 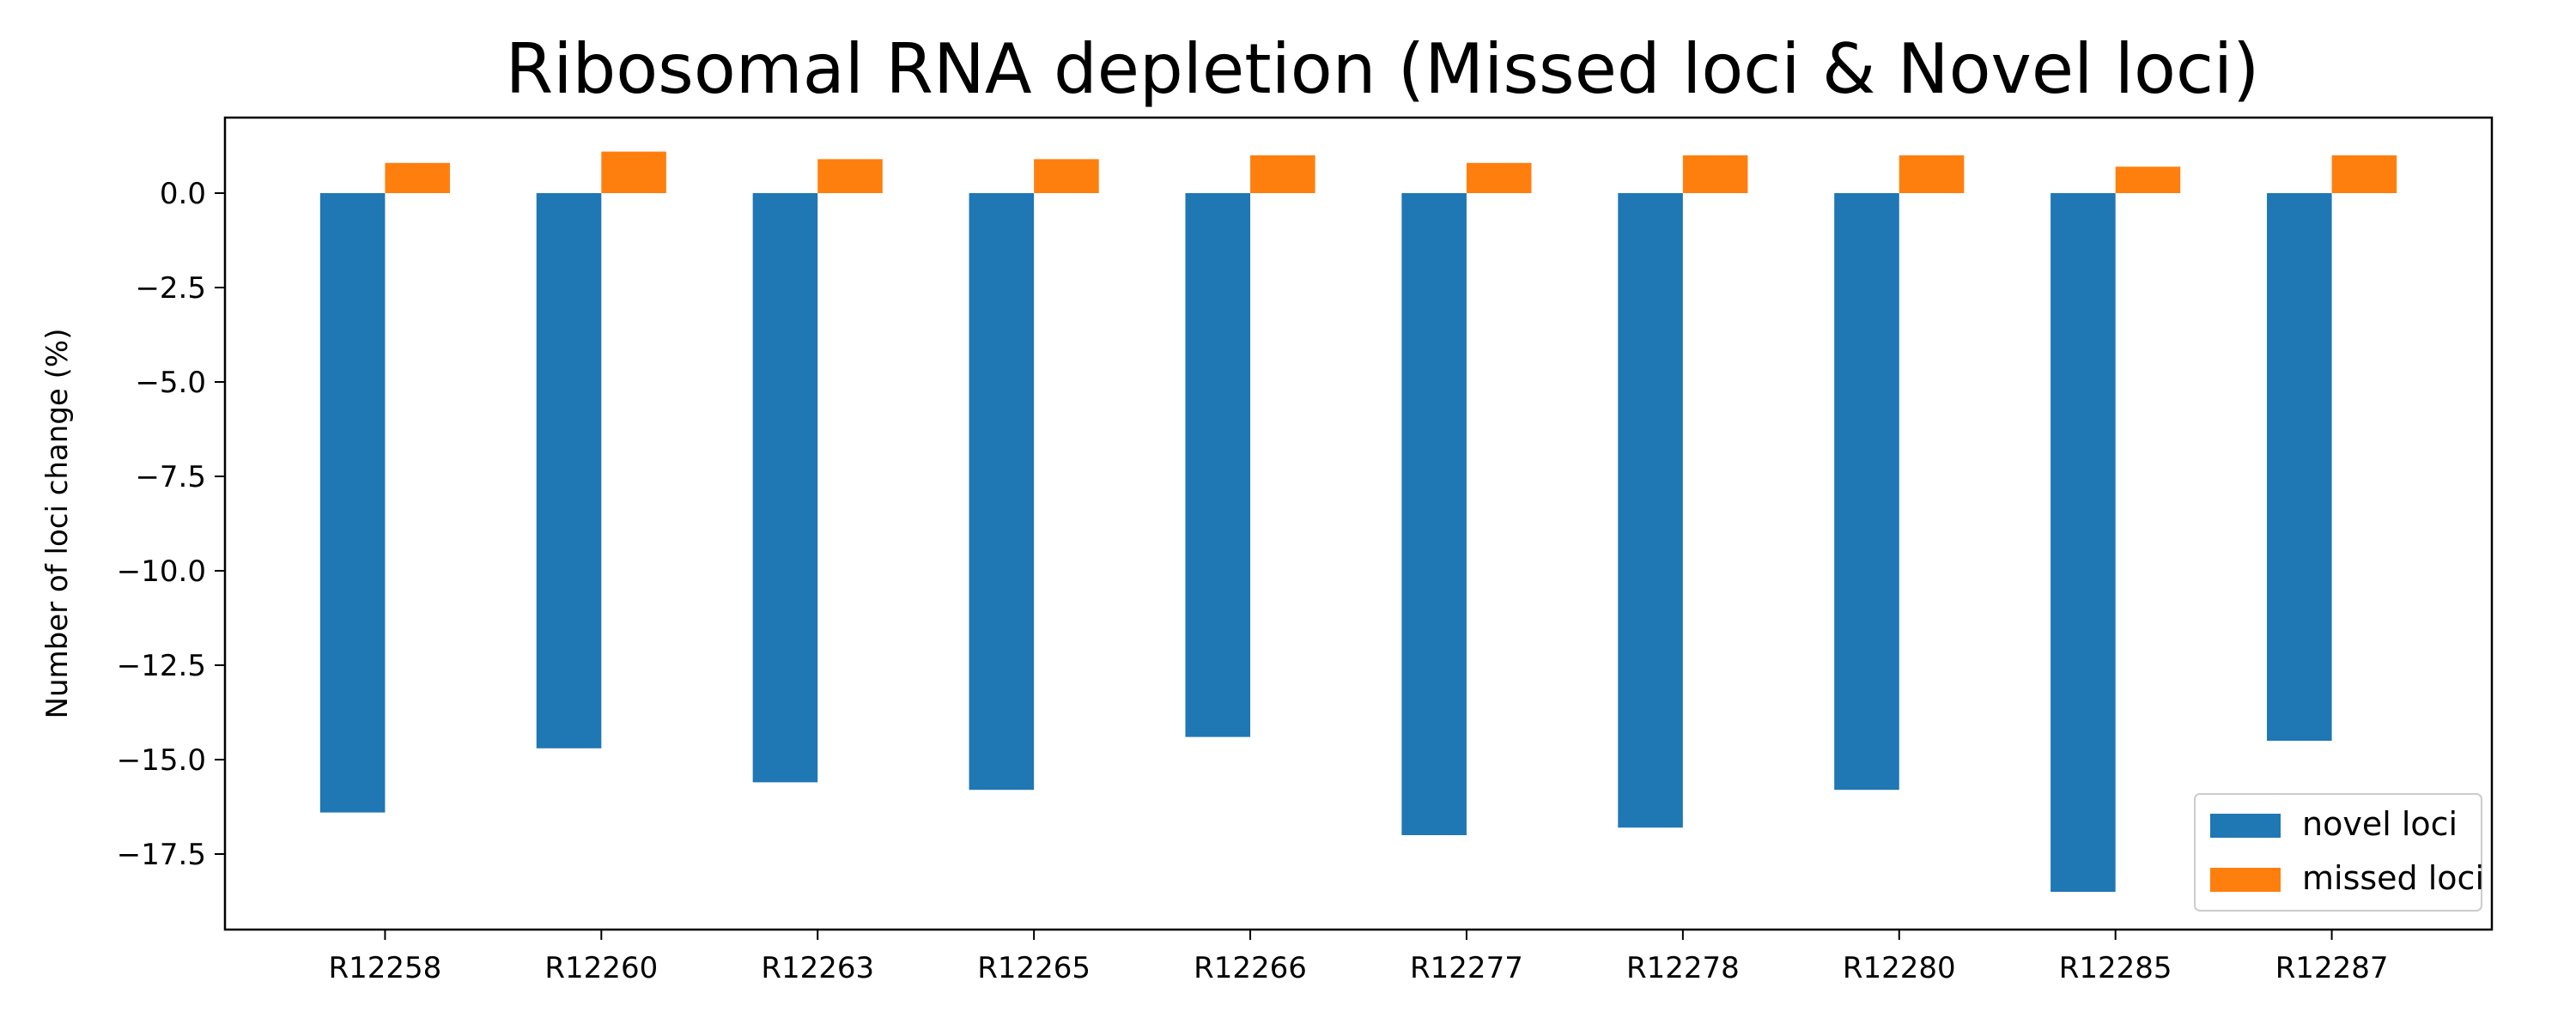 I want to click on novel-loci-bar-R12260, so click(x=569, y=470).